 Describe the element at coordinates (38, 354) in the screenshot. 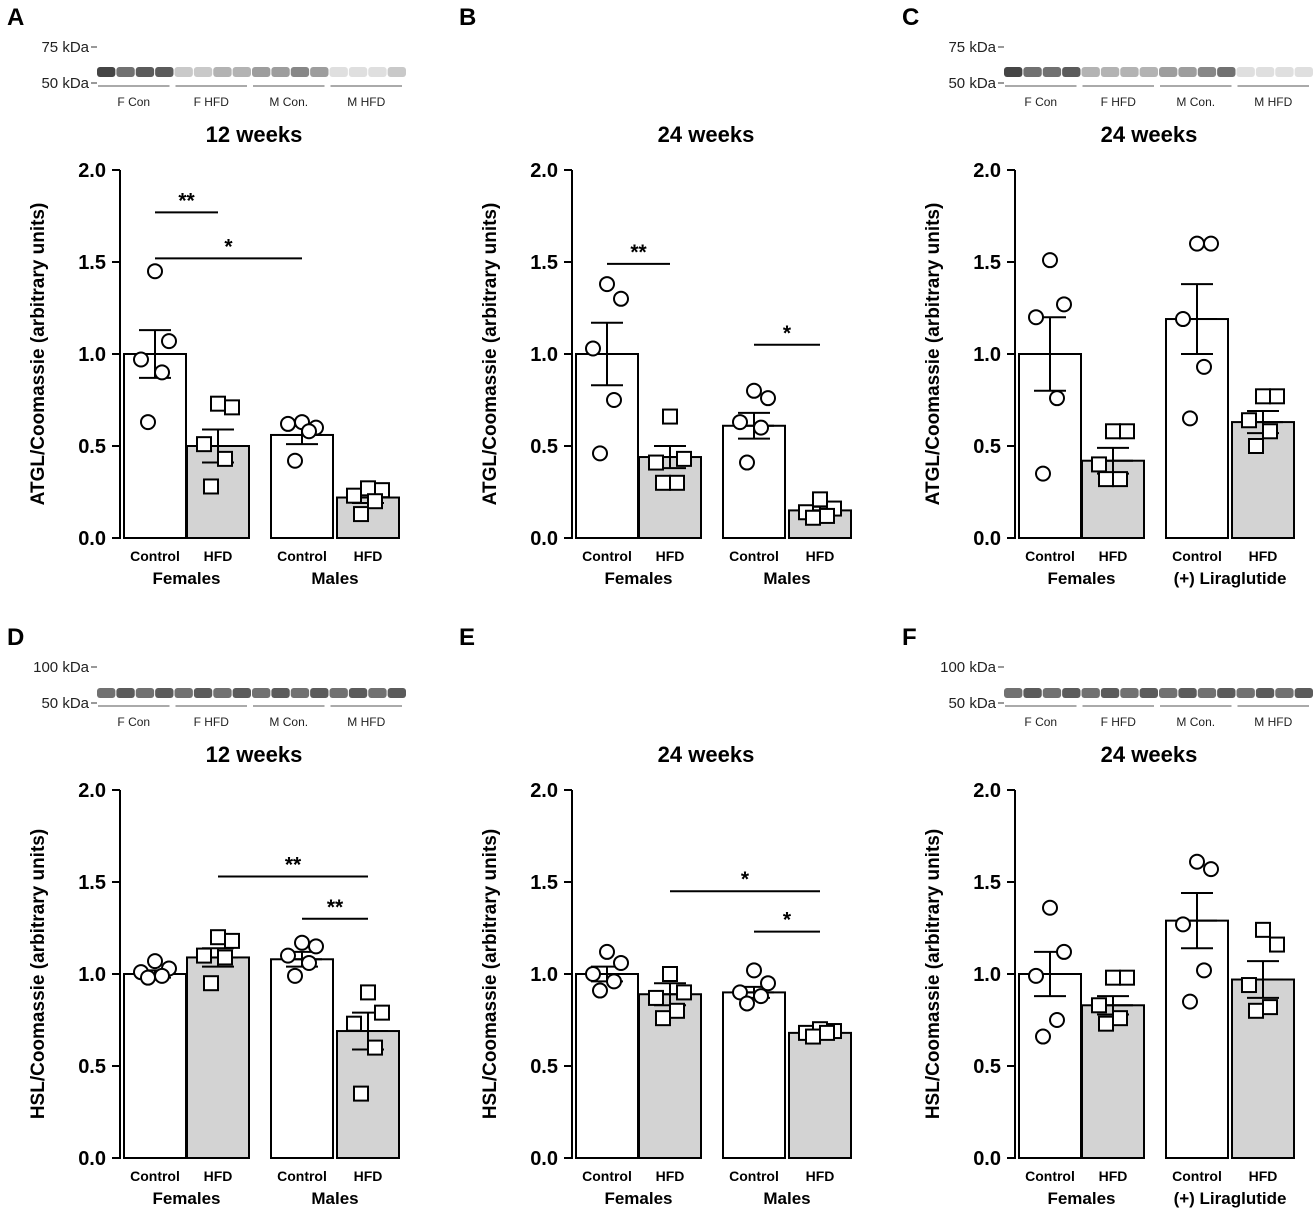

I see `y-axis-label: ATGL/Coomassie (arbitrary units)` at that location.